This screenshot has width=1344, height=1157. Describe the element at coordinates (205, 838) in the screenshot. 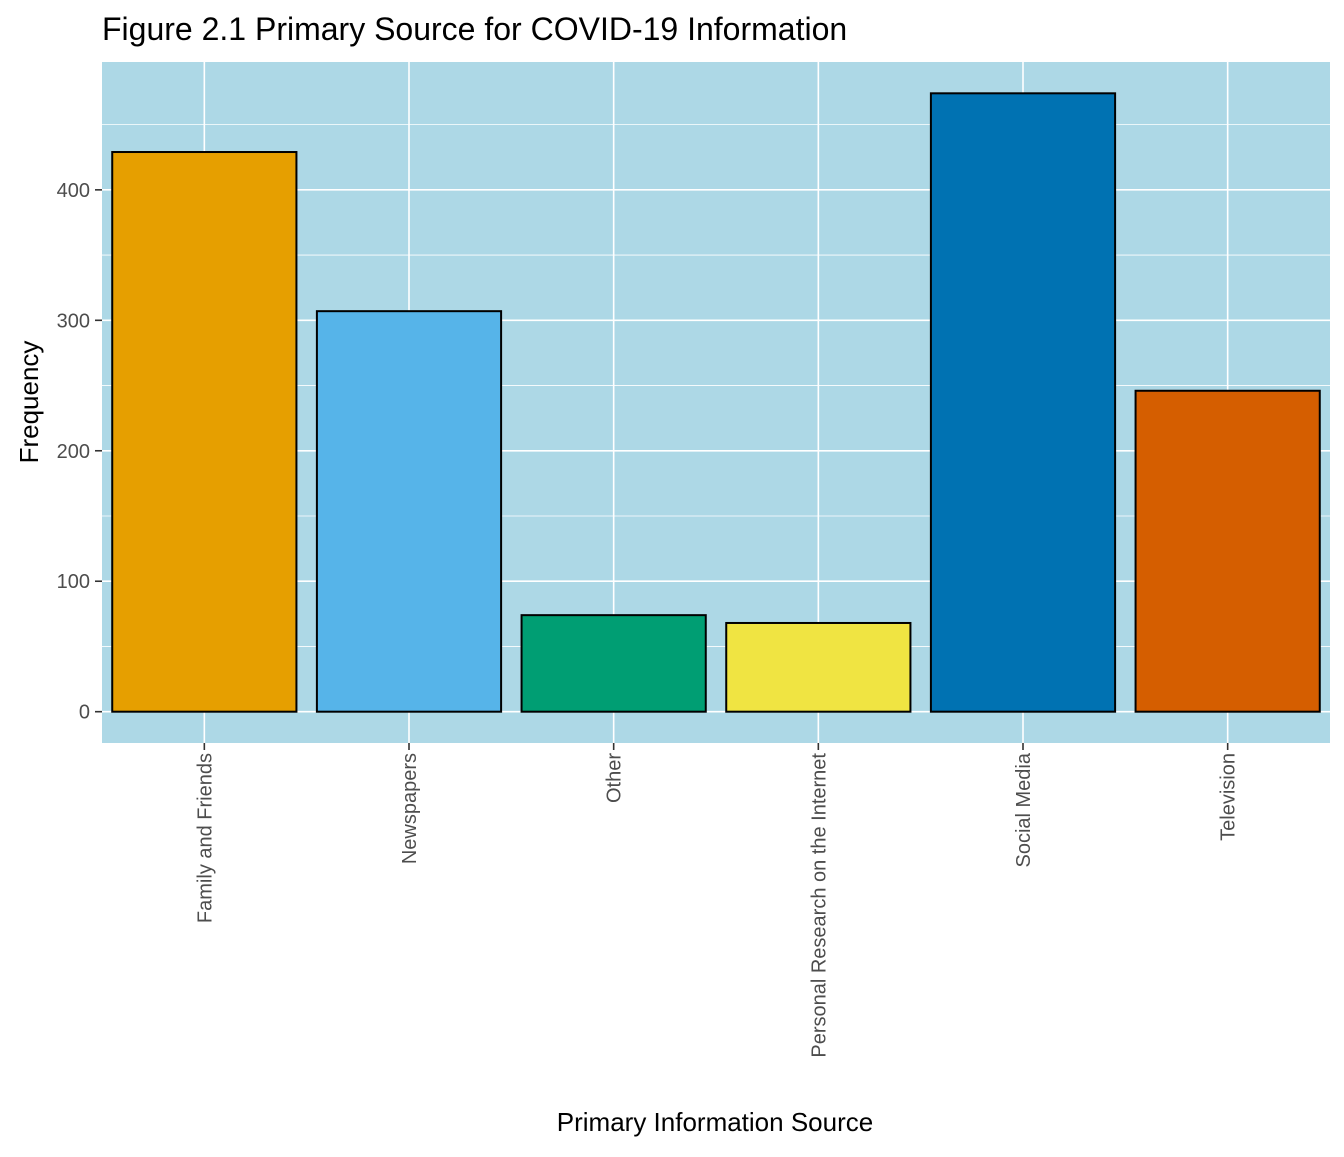

I see `x-tick-label: Family and Friends` at that location.